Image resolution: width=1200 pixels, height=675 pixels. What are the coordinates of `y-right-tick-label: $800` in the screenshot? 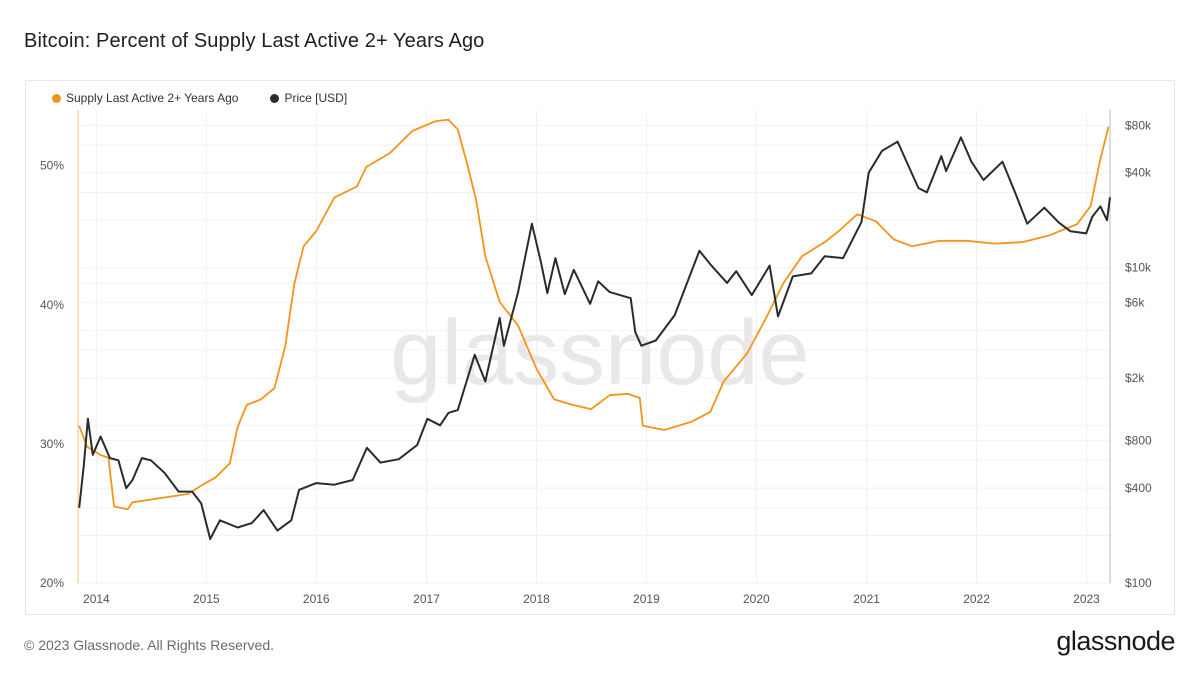 It's located at (1138, 441).